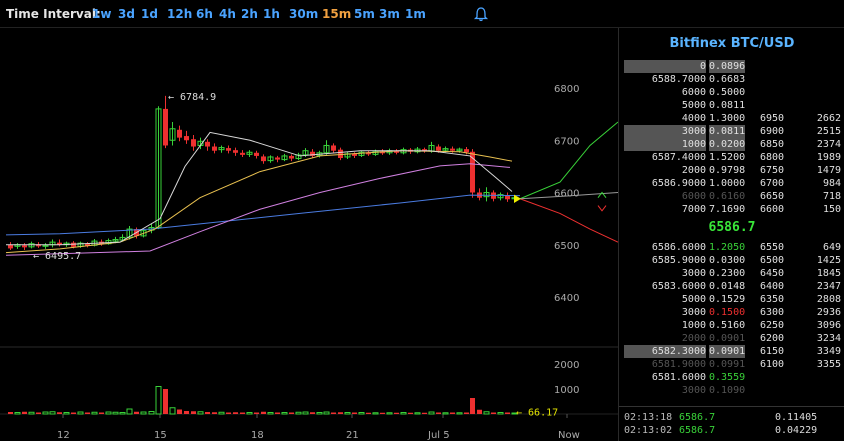 This screenshot has height=441, width=844. Describe the element at coordinates (304, 14) in the screenshot. I see `interval-30m: 30m` at that location.